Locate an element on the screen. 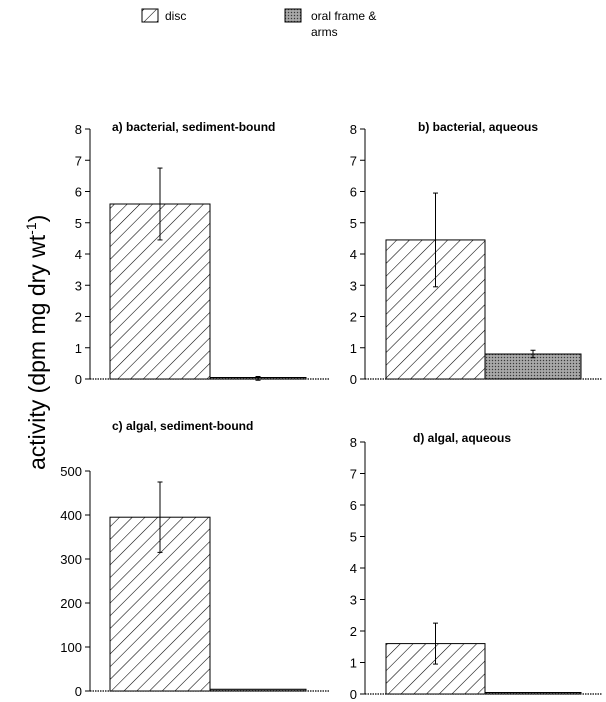  panel-title: c) algal, sediment-bound is located at coordinates (182, 426).